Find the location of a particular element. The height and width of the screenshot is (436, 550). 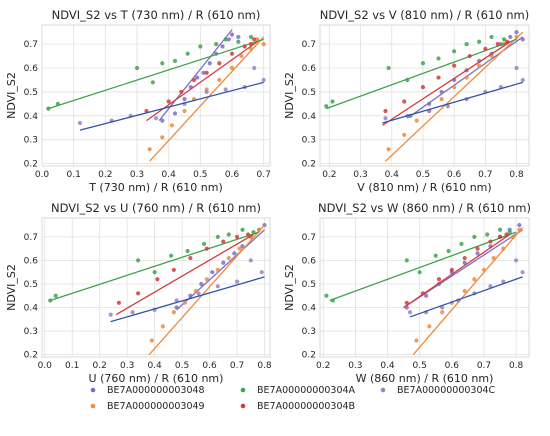

series-BE7A000000003049 is located at coordinates (206, 290).